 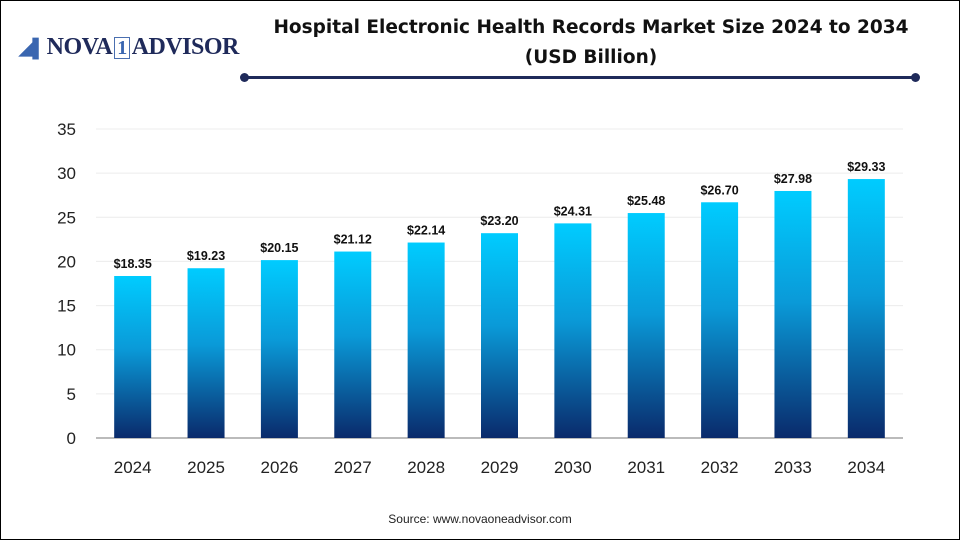 What do you see at coordinates (279, 248) in the screenshot?
I see `data-label: $20.15` at bounding box center [279, 248].